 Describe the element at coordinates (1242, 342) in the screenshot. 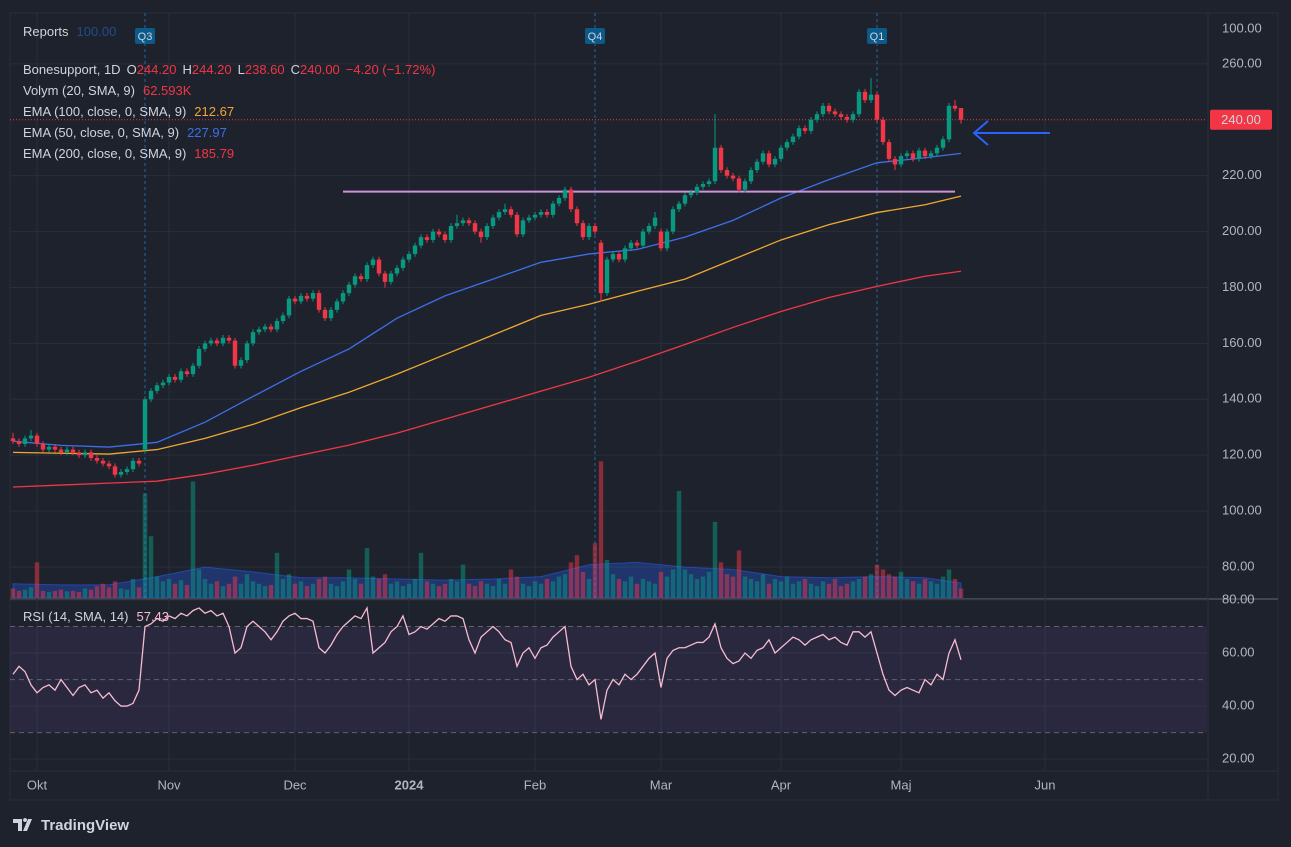

I see `y-tick-label: 160.00` at that location.